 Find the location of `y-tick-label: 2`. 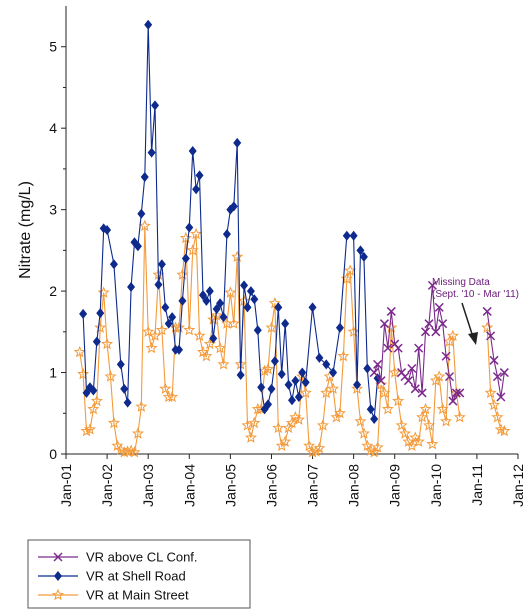

y-tick-label: 2 is located at coordinates (53, 291).